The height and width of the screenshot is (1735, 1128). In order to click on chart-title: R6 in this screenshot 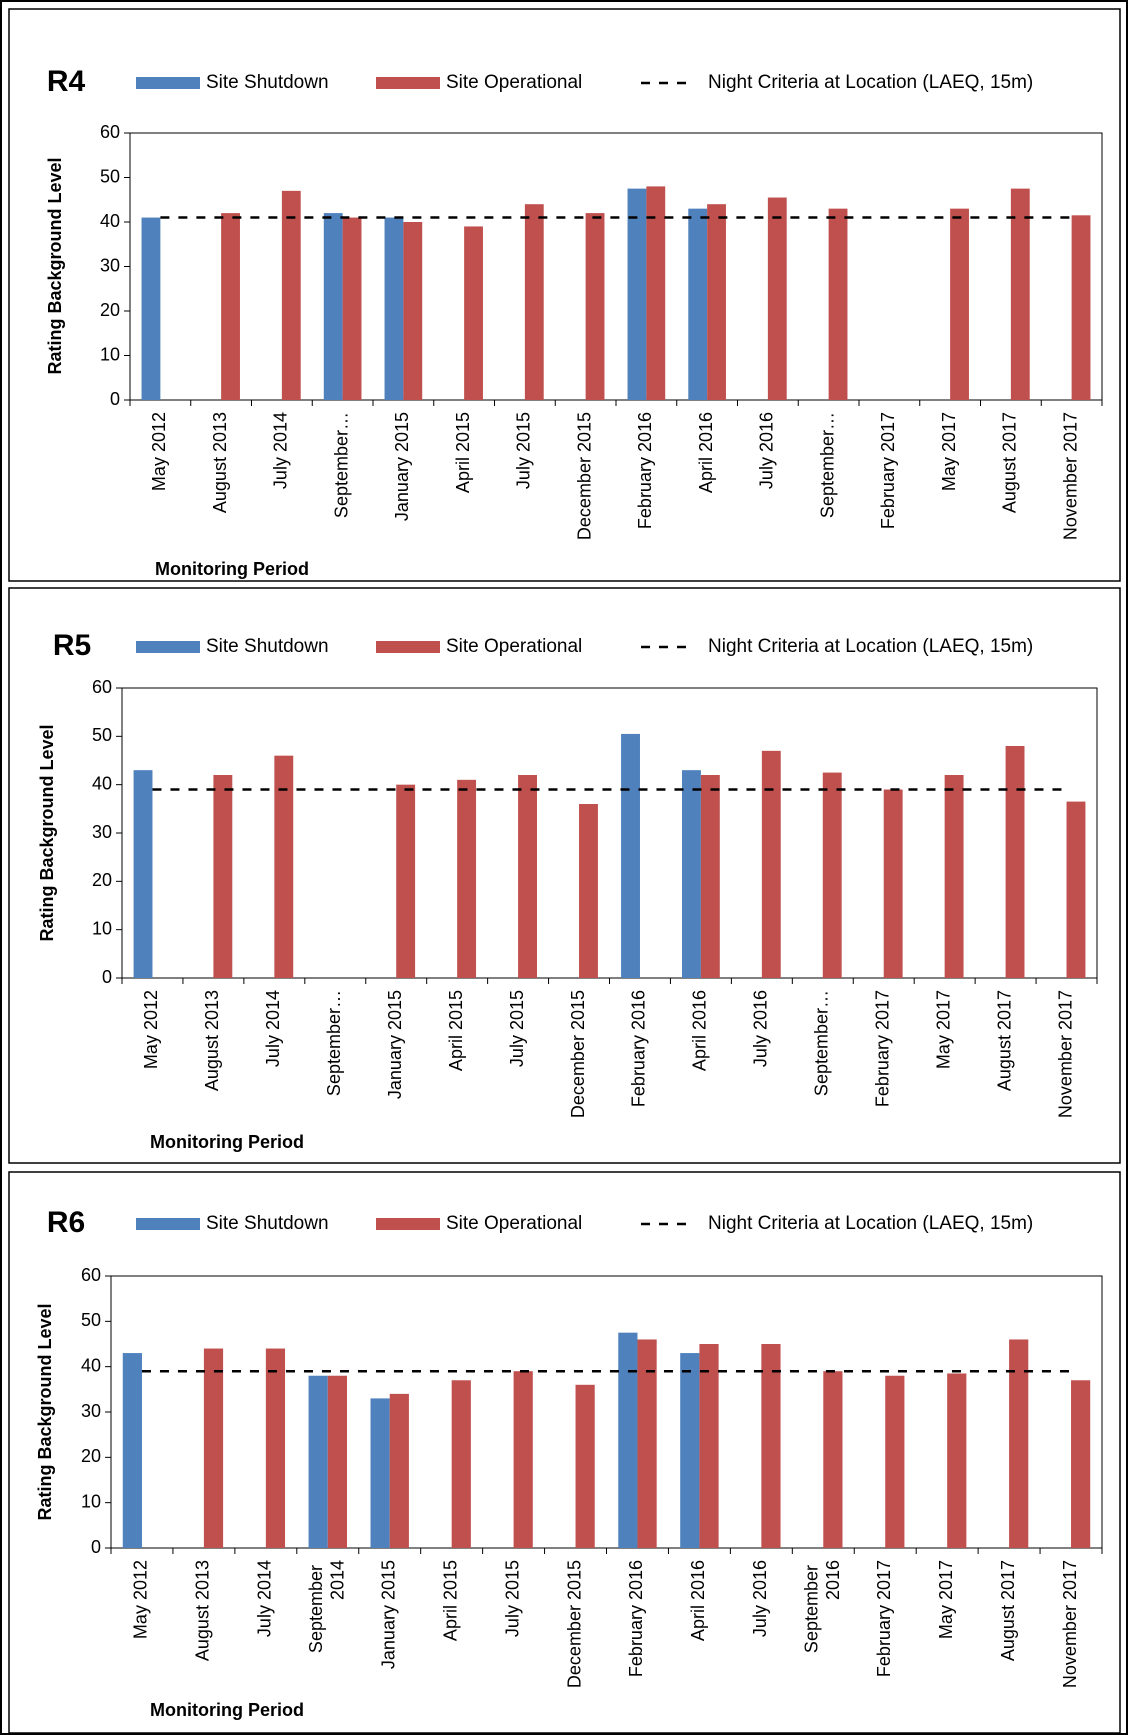, I will do `click(66, 1222)`.